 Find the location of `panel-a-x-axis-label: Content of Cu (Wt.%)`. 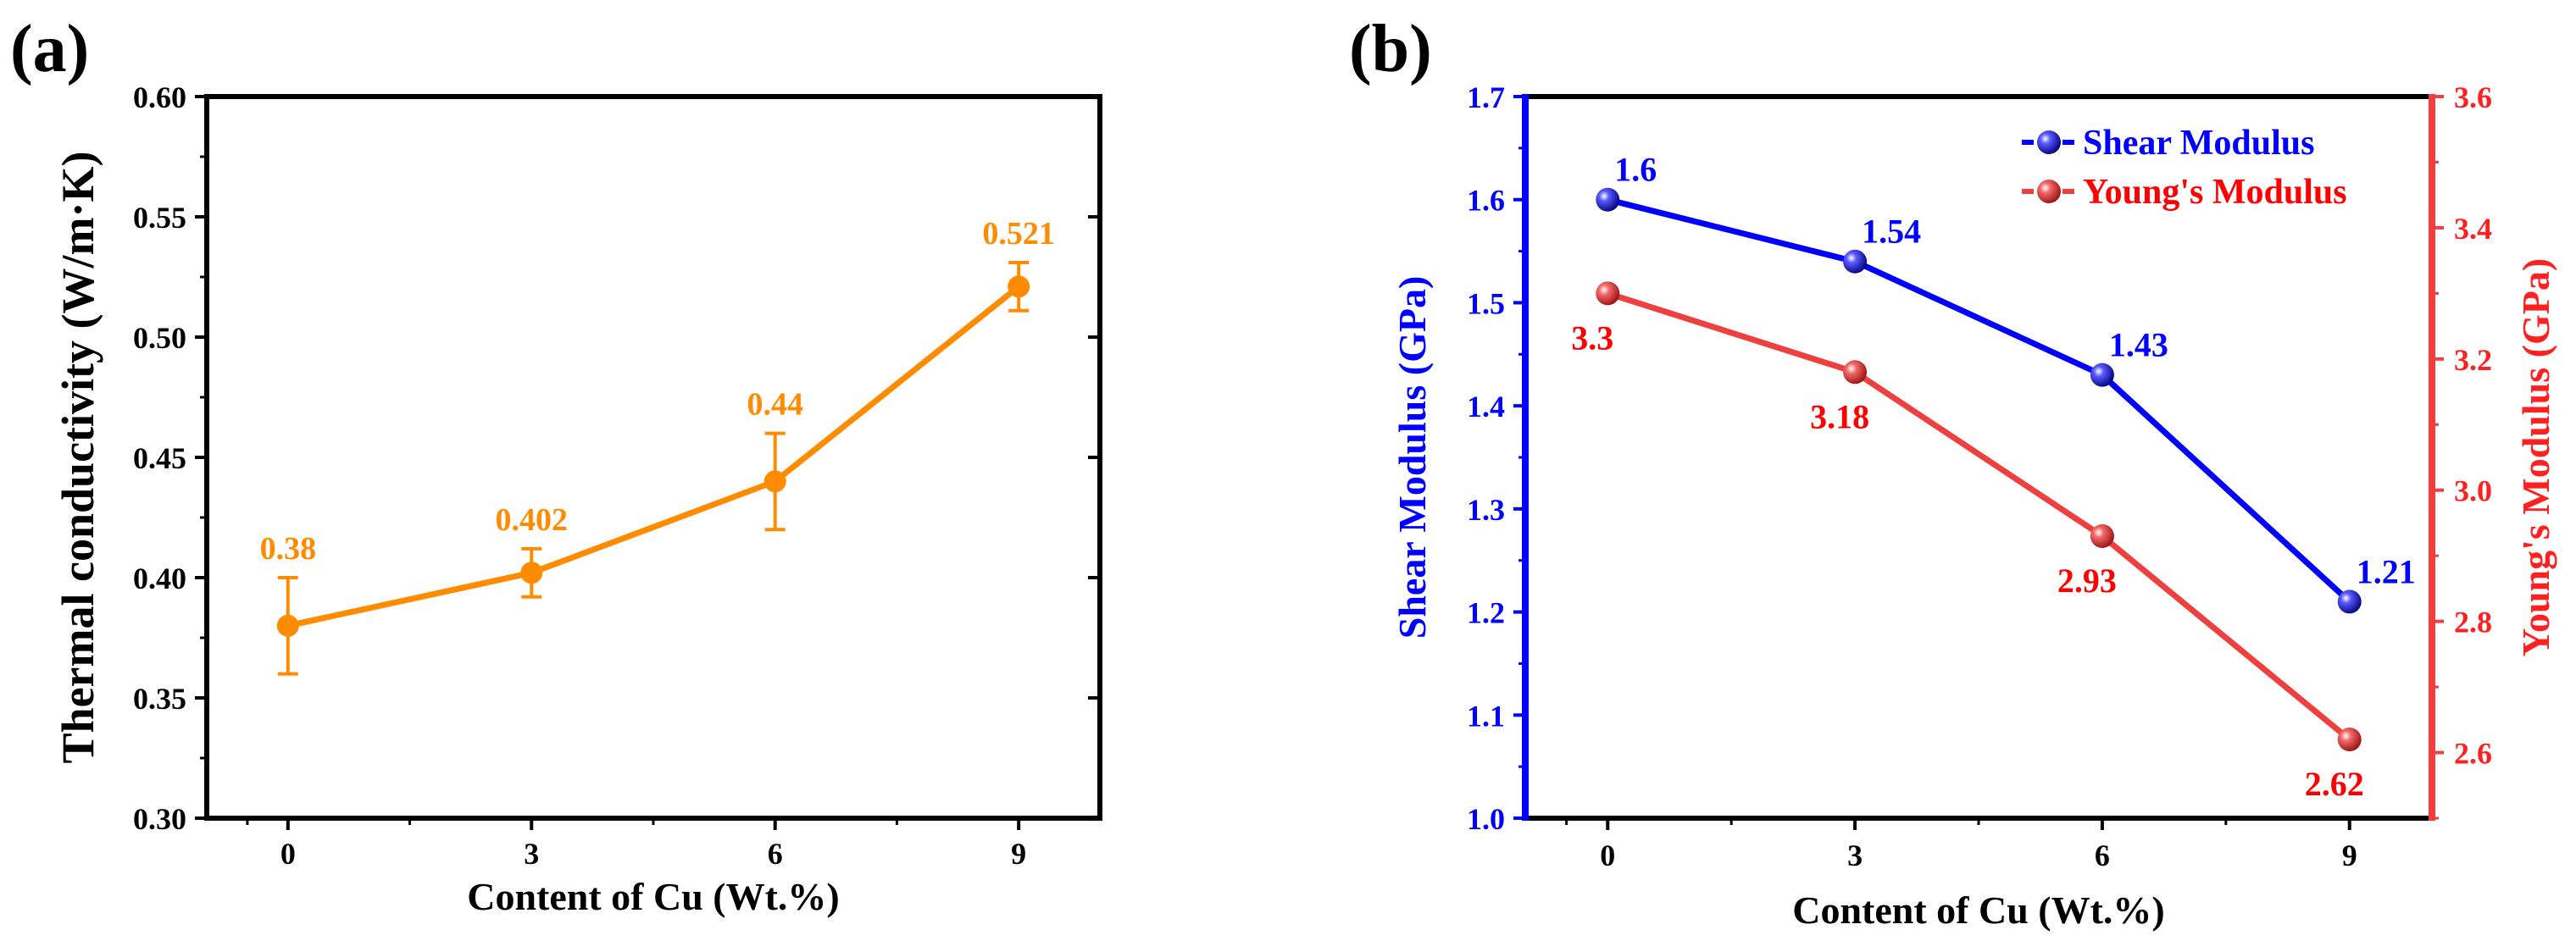

panel-a-x-axis-label: Content of Cu (Wt.%) is located at coordinates (653, 897).